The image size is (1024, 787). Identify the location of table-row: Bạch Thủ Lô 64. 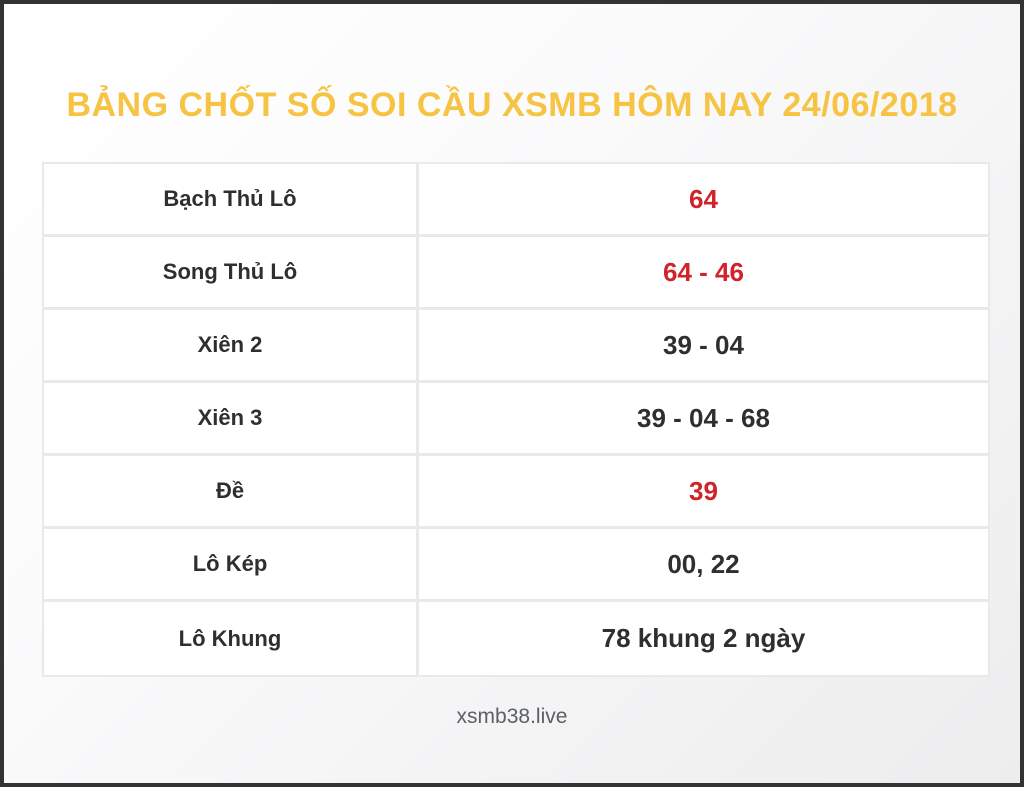
(516, 200).